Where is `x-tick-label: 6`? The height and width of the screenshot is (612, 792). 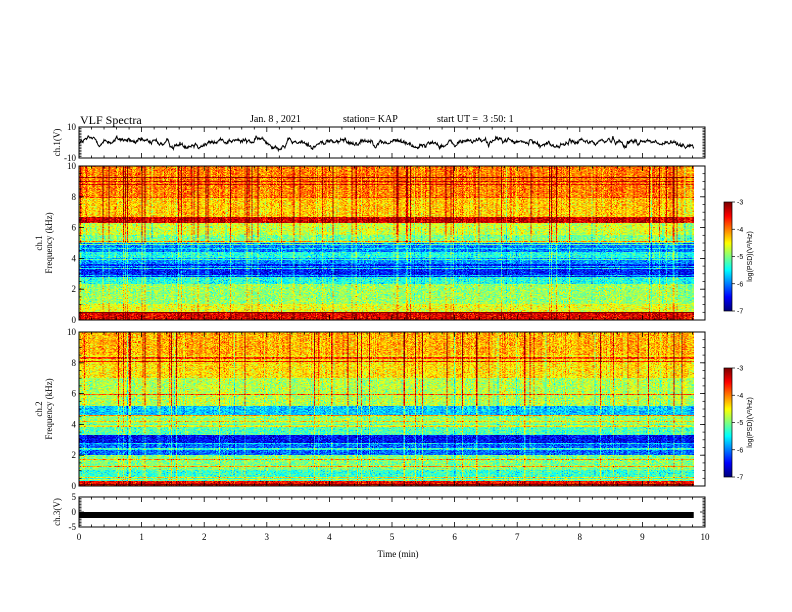
x-tick-label: 6 is located at coordinates (454, 537).